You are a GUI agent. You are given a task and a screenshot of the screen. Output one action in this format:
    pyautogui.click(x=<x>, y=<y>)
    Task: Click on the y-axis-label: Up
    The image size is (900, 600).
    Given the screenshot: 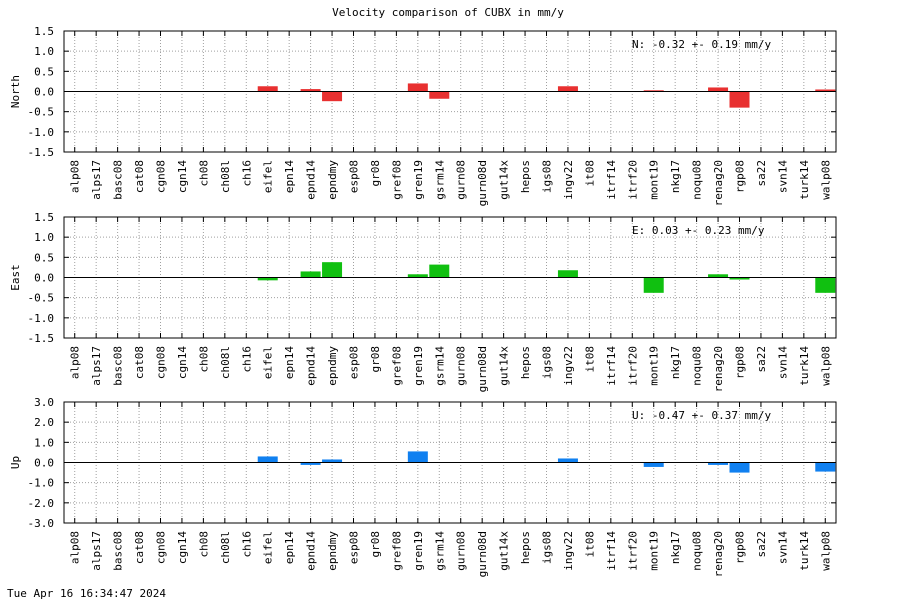 What is the action you would take?
    pyautogui.click(x=15, y=462)
    